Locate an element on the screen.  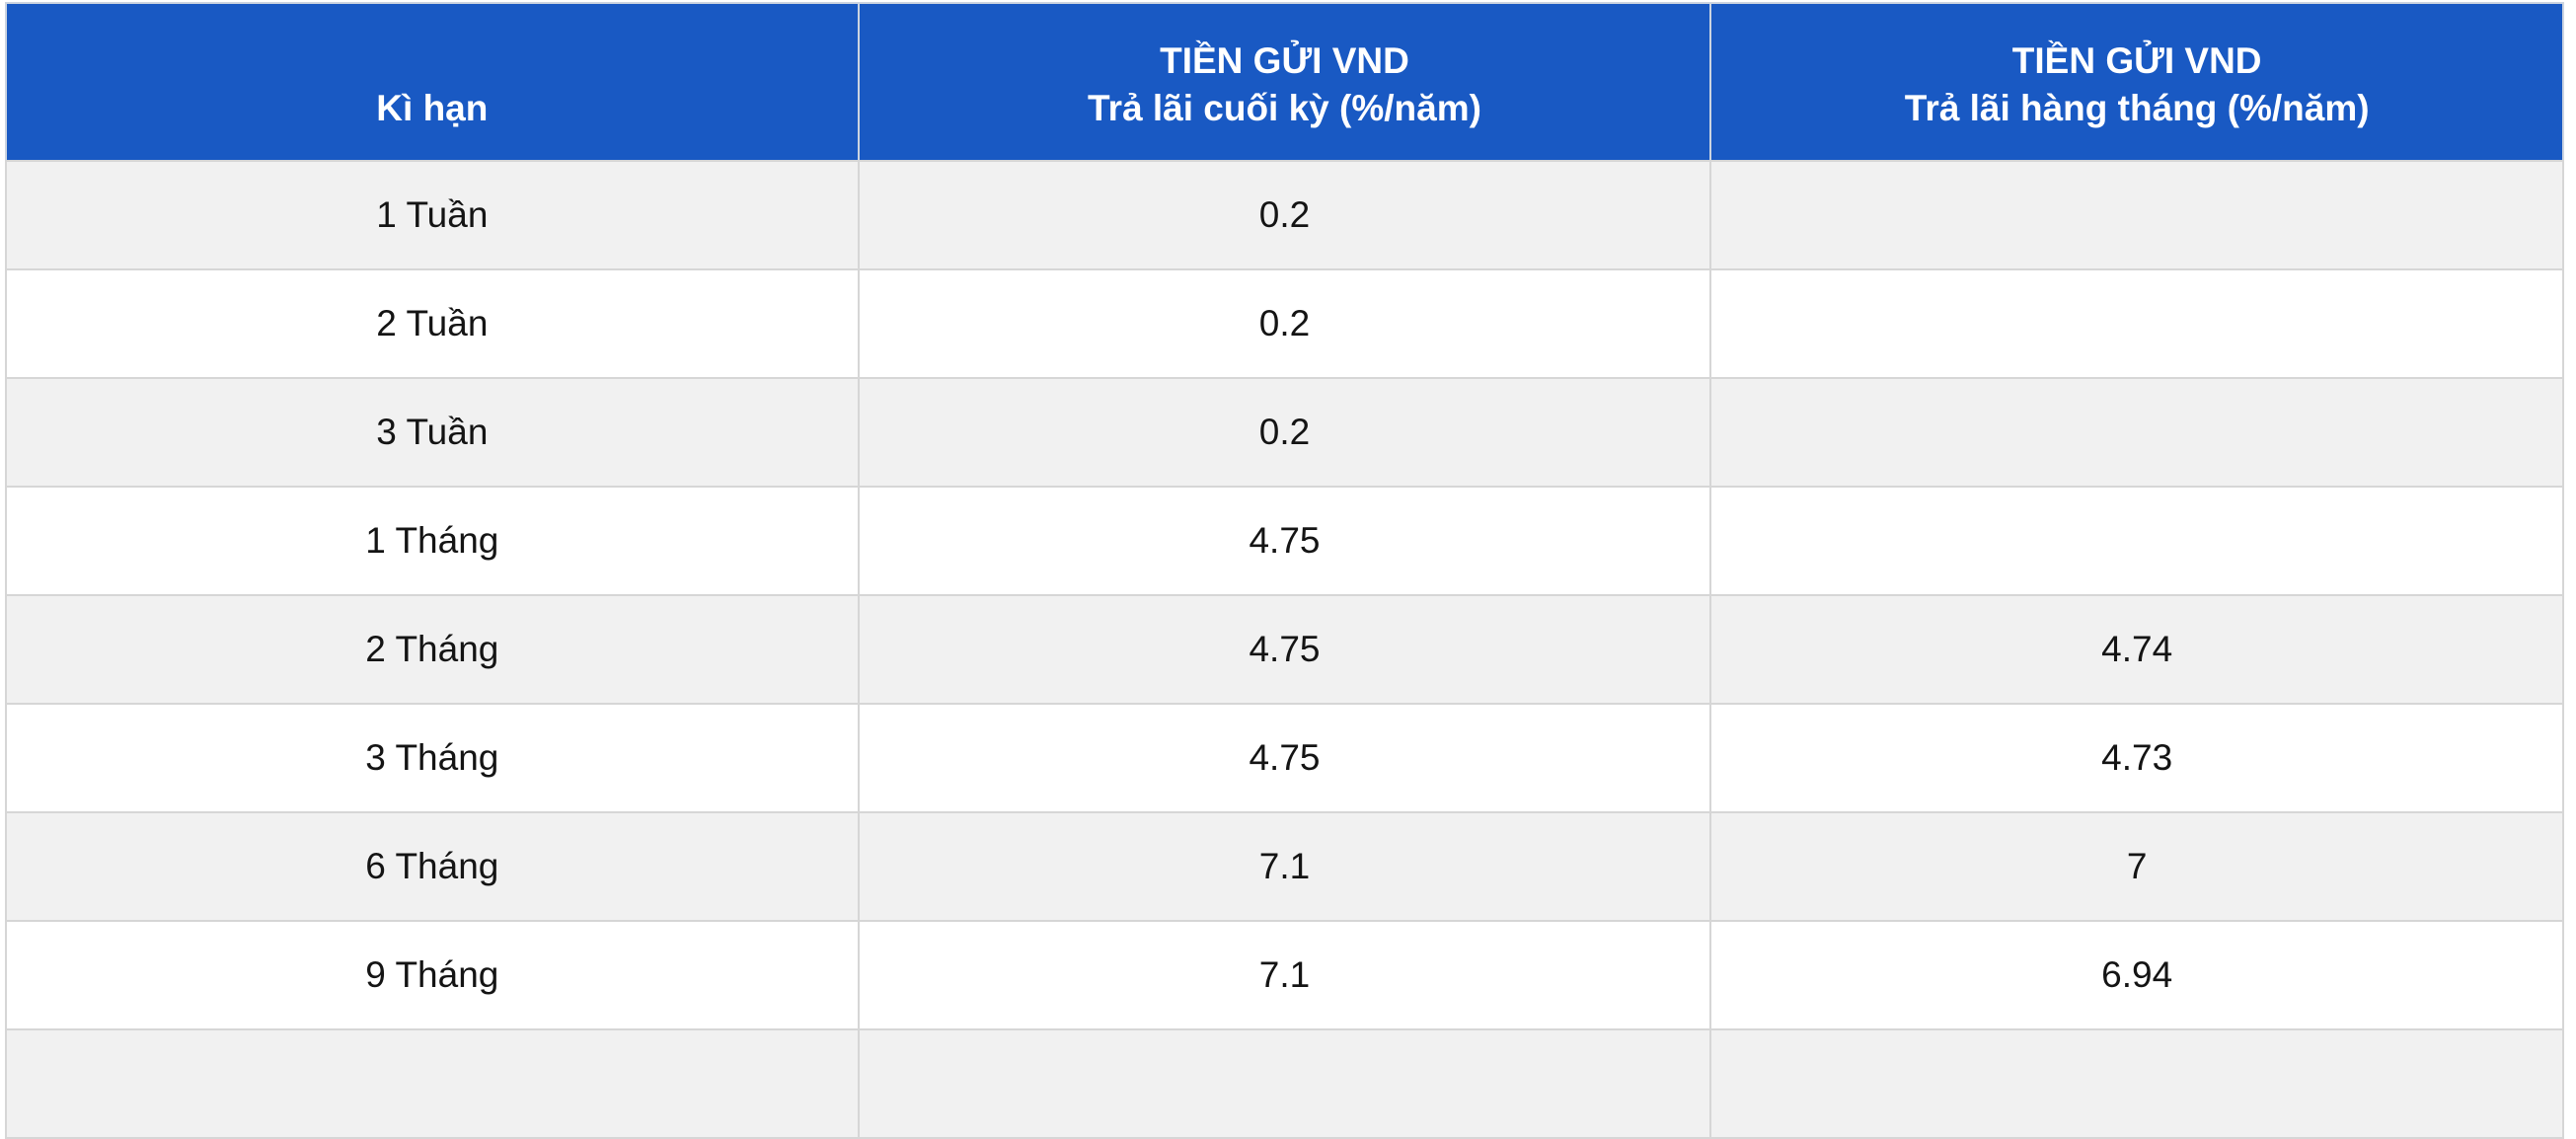
term-cell: 1 Tháng is located at coordinates (432, 541).